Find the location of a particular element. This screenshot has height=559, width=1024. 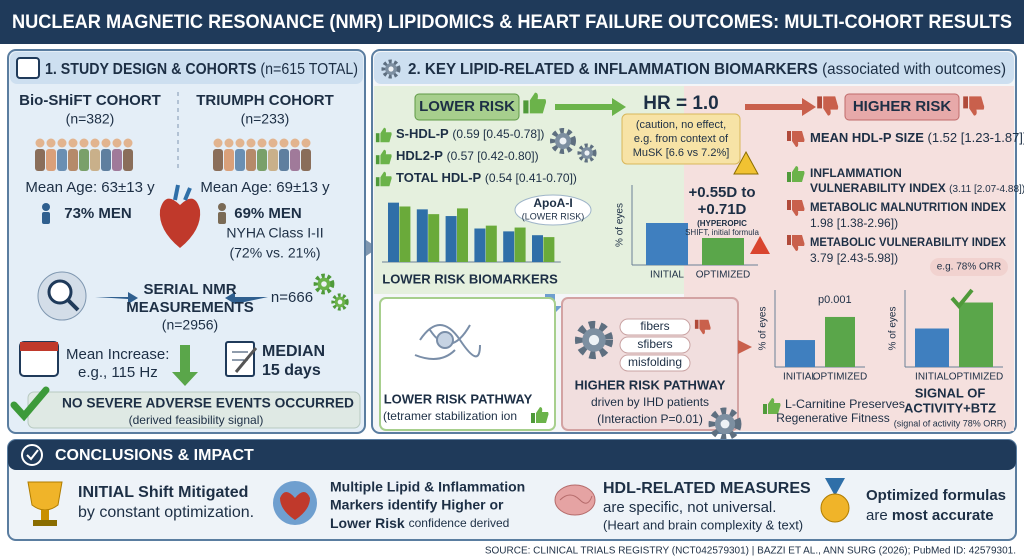

higher-item: VULNERABILITY INDEX (3.11 [2.07-4.88]) is located at coordinates (917, 188).